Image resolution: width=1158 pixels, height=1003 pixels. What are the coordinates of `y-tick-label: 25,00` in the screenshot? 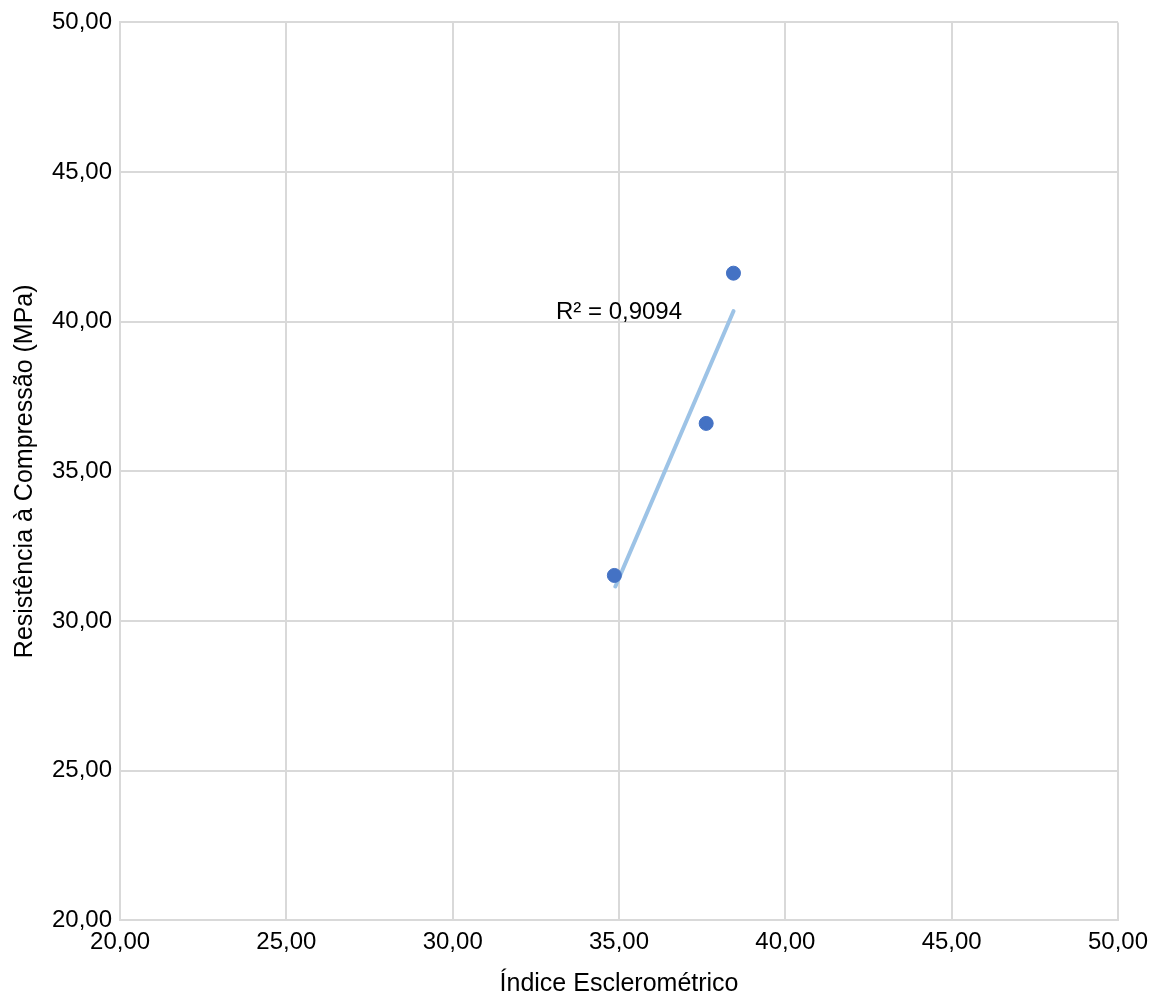 It's located at (82, 769).